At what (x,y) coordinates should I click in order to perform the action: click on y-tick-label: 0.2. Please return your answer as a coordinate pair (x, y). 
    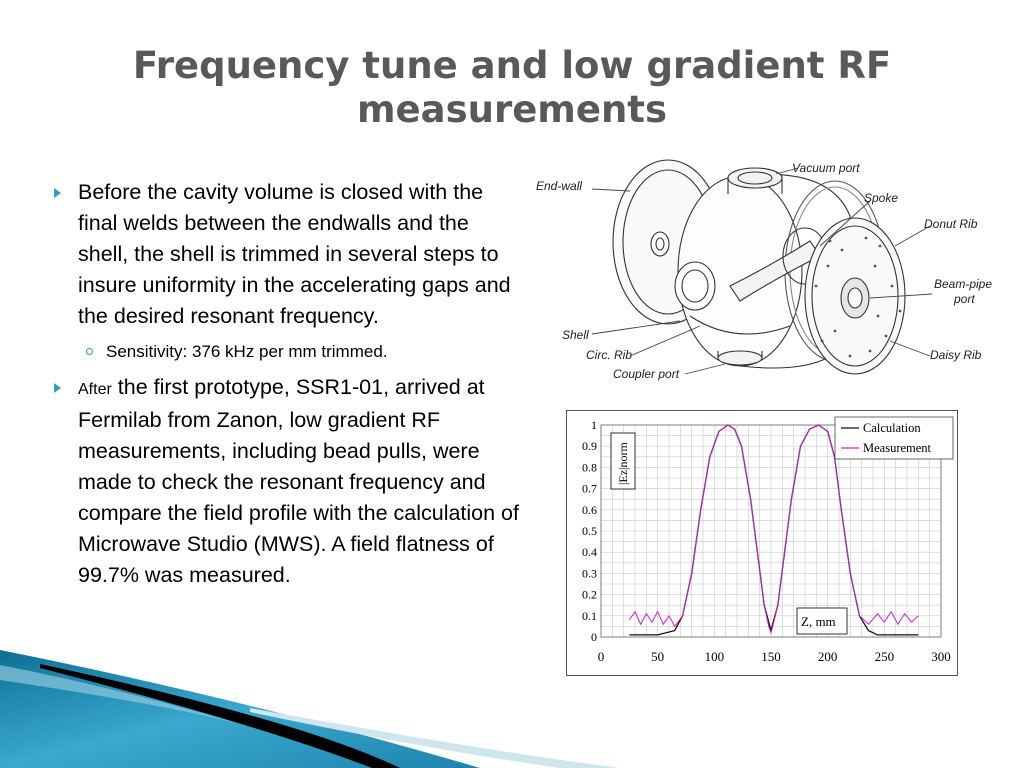
    Looking at the image, I should click on (589, 595).